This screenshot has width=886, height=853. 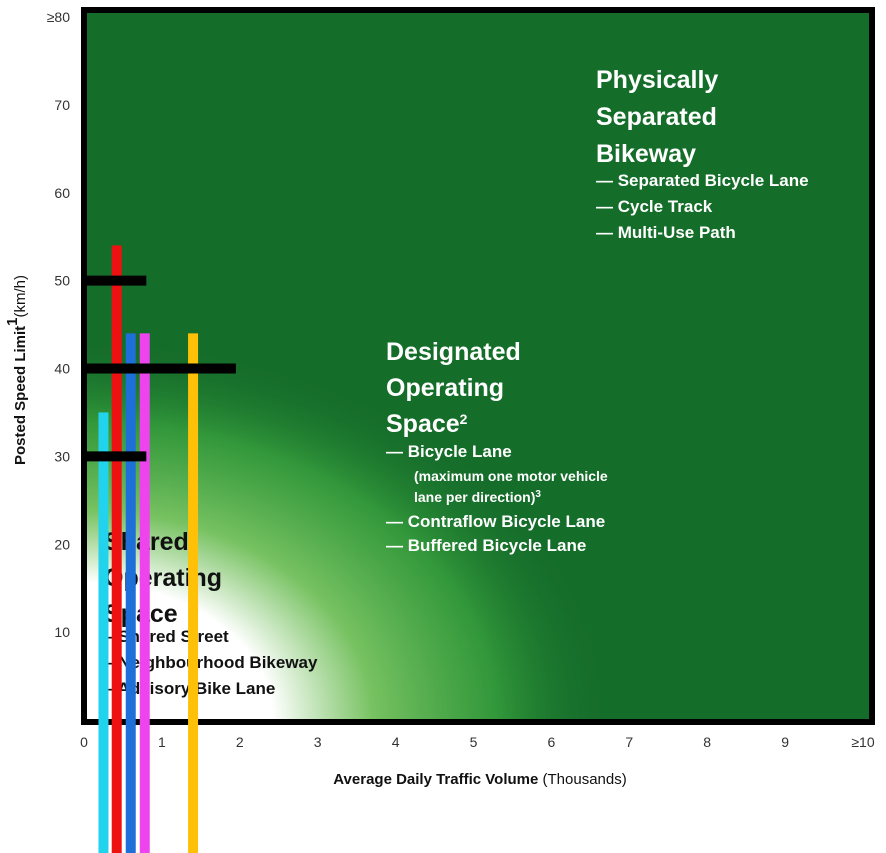 What do you see at coordinates (62, 193) in the screenshot?
I see `y-tick-label: 60` at bounding box center [62, 193].